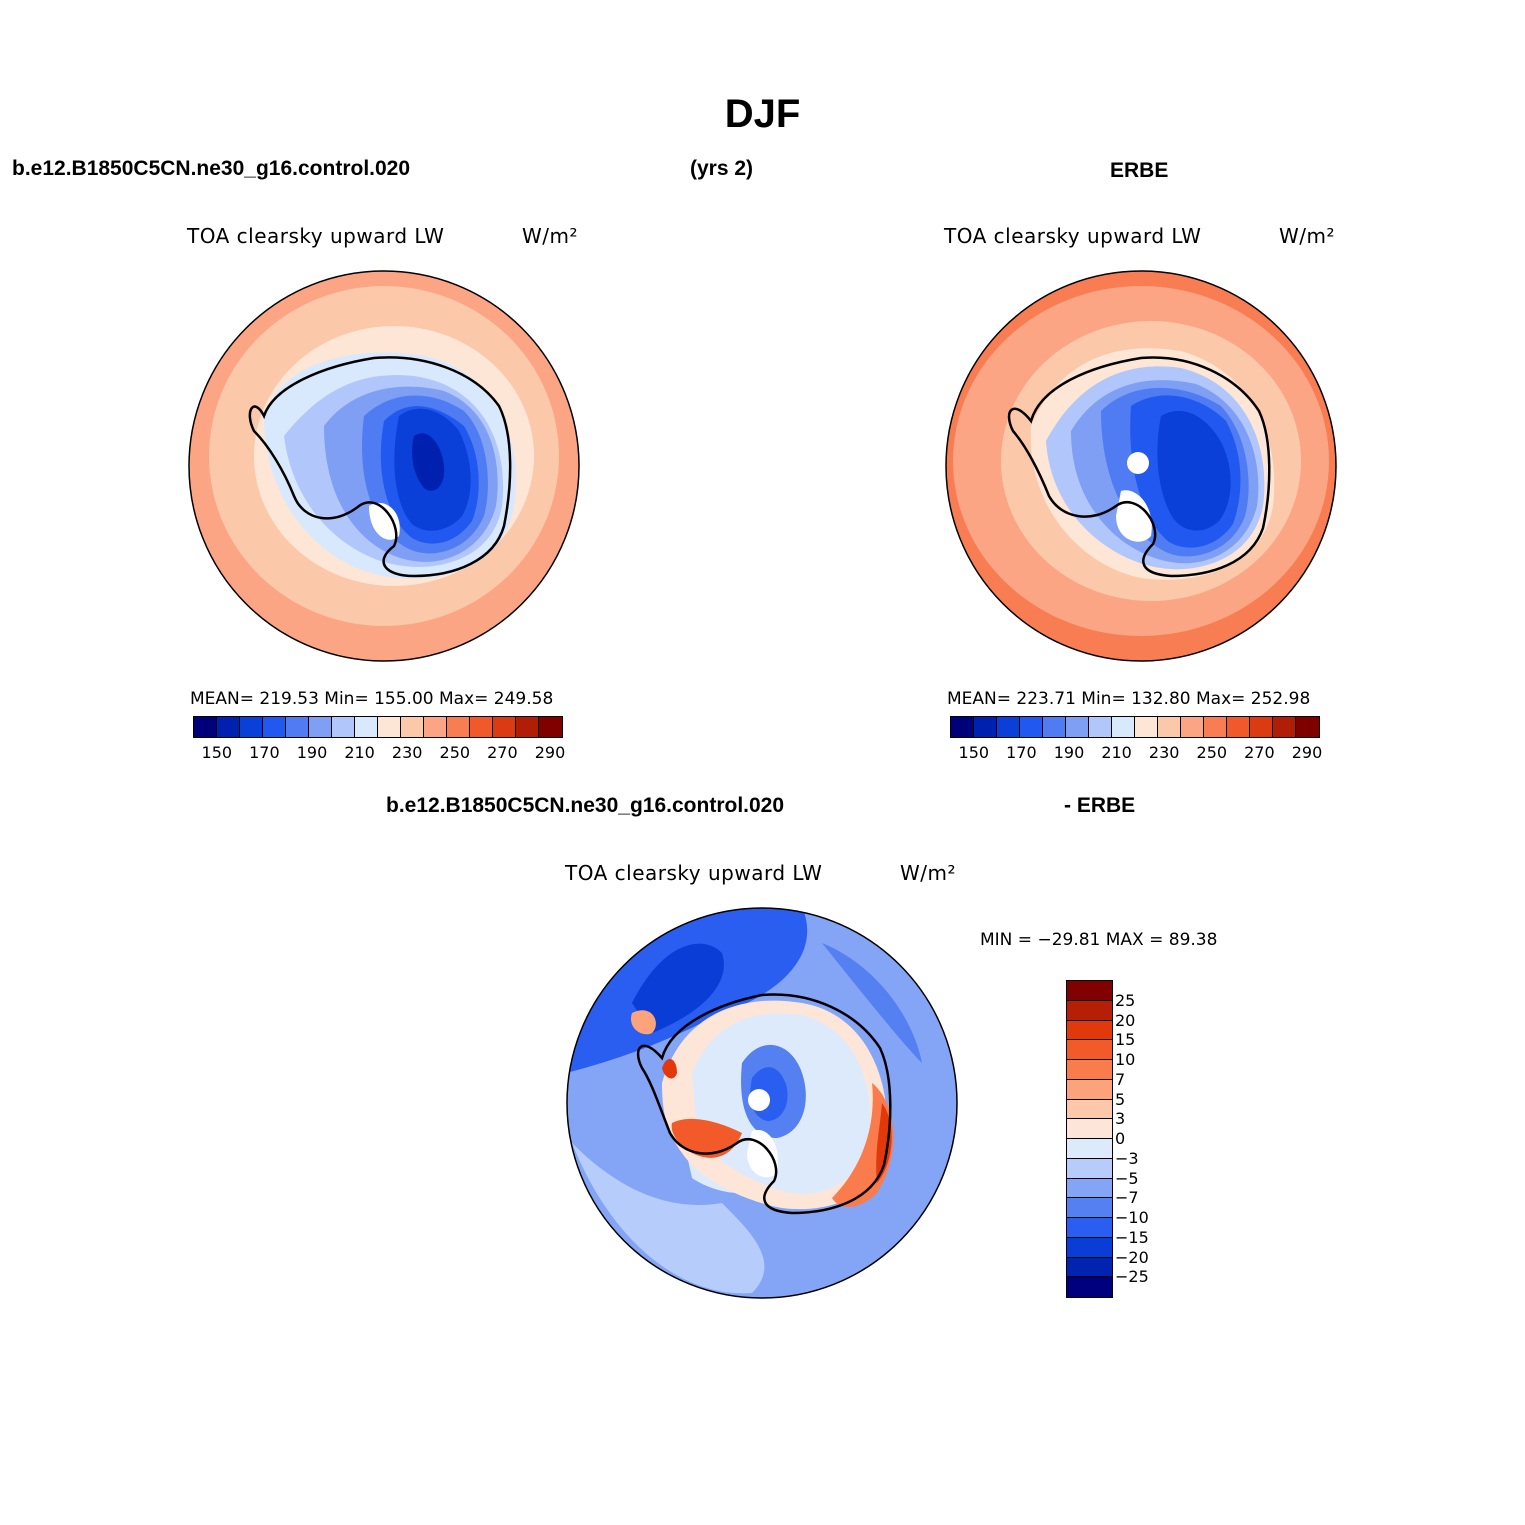  Describe the element at coordinates (928, 873) in the screenshot. I see `diff-panel-units: W/m²` at that location.